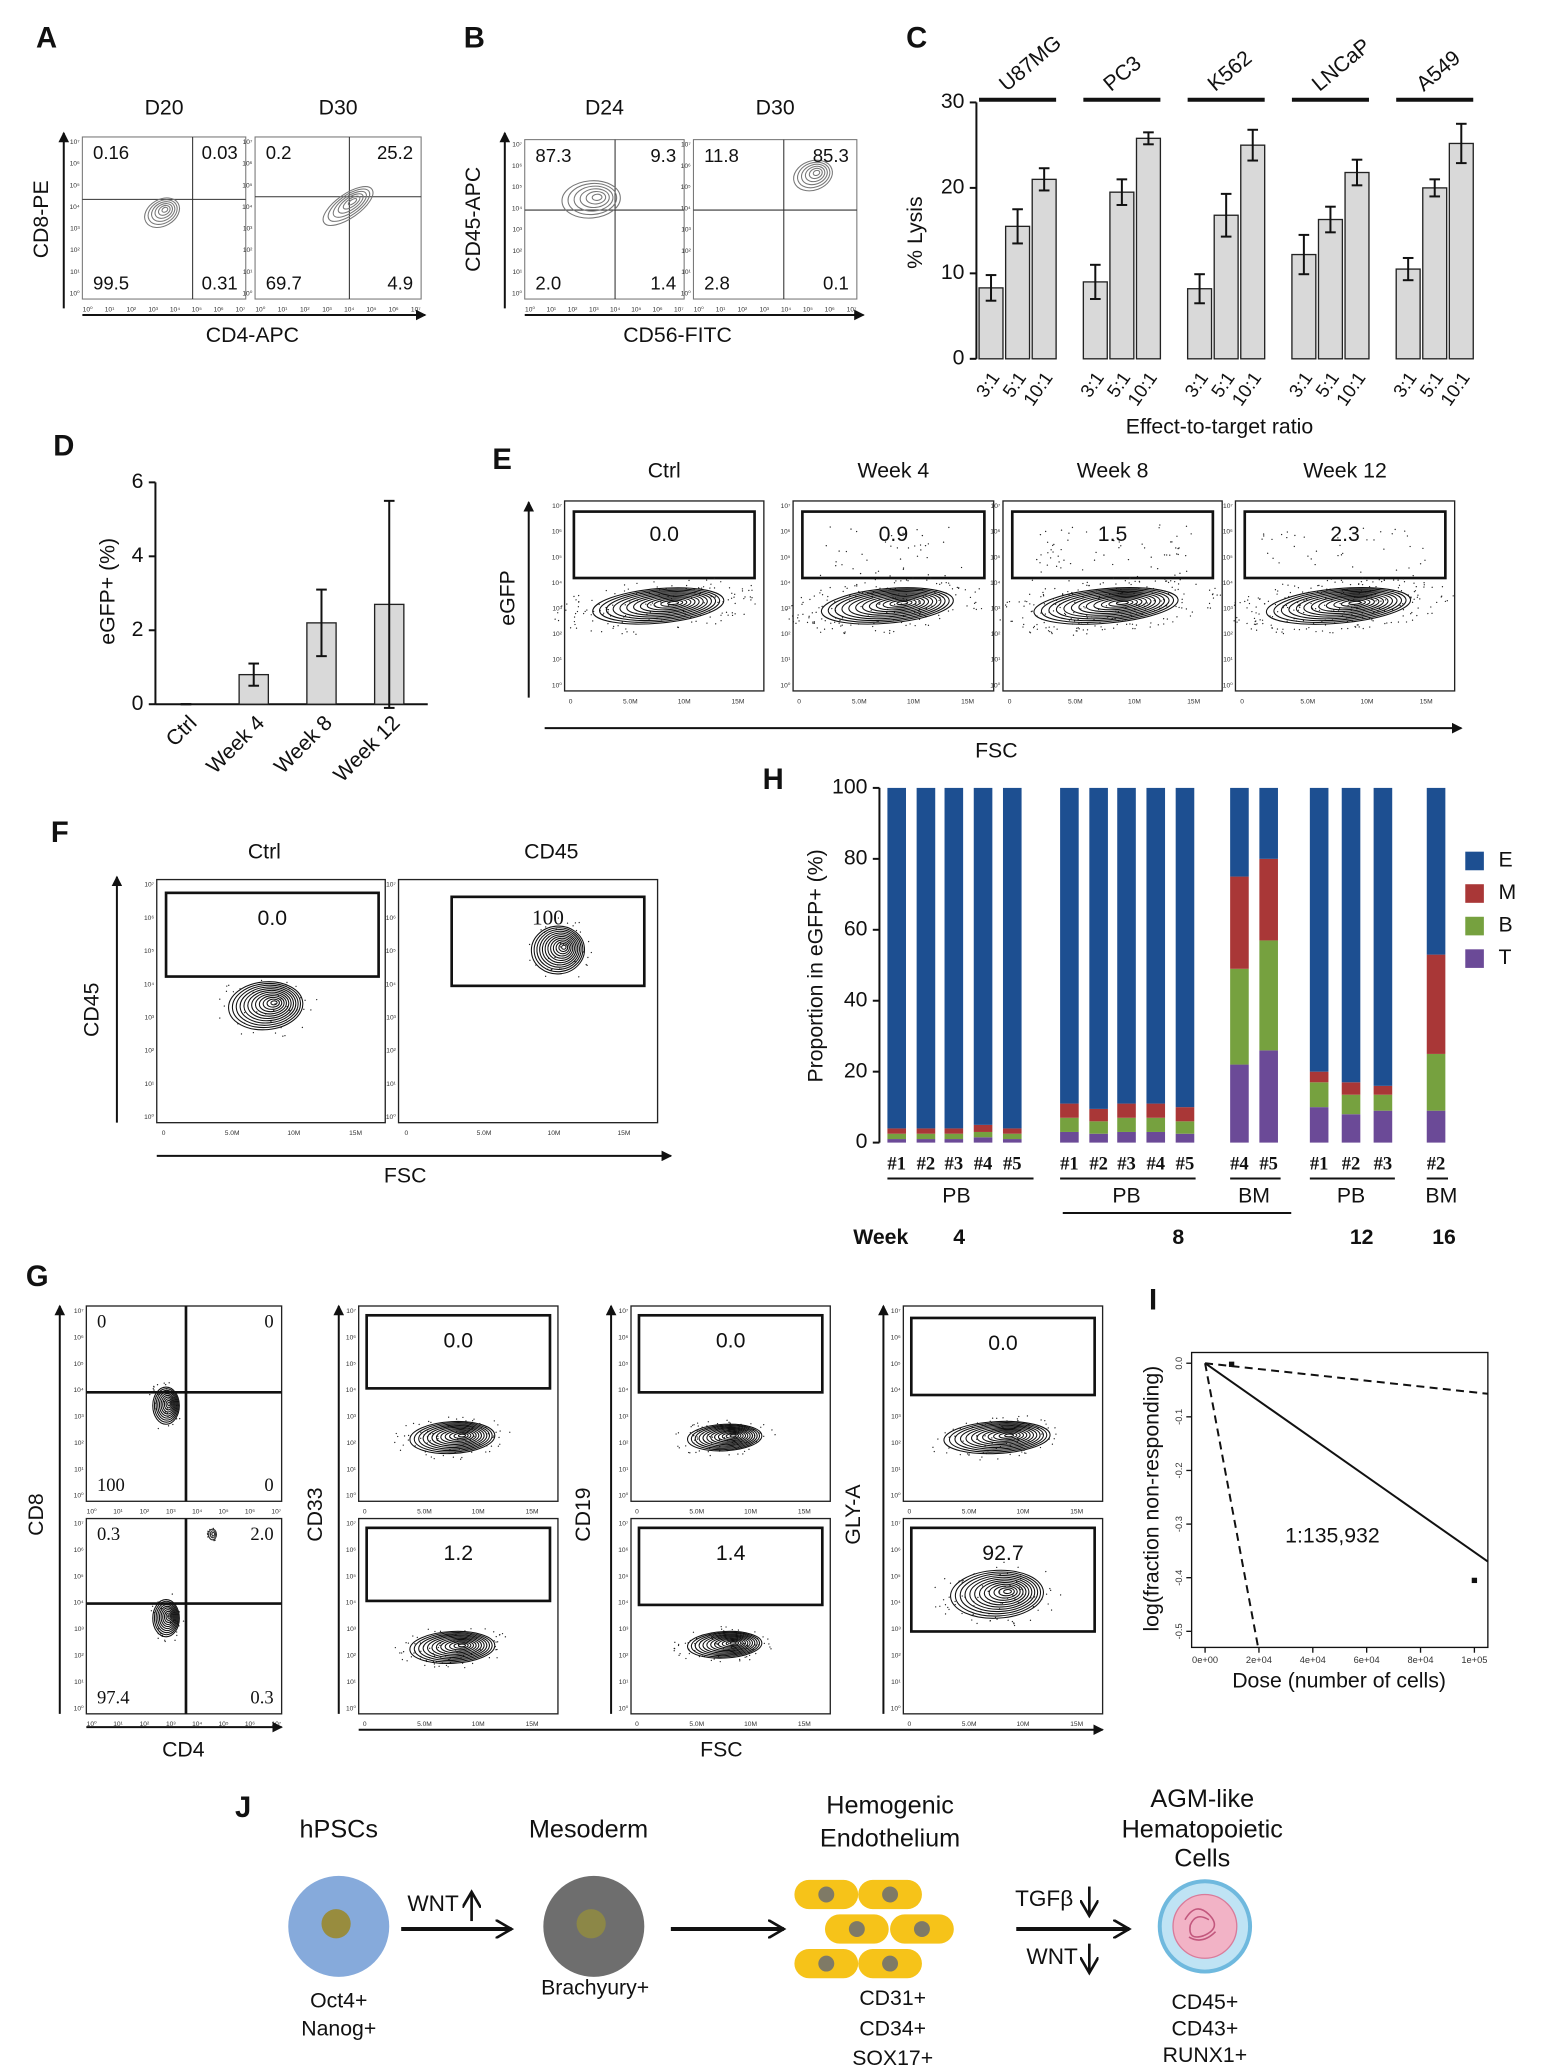  What do you see at coordinates (247, 207) in the screenshot?
I see `y-tick-label: 10⁴` at bounding box center [247, 207].